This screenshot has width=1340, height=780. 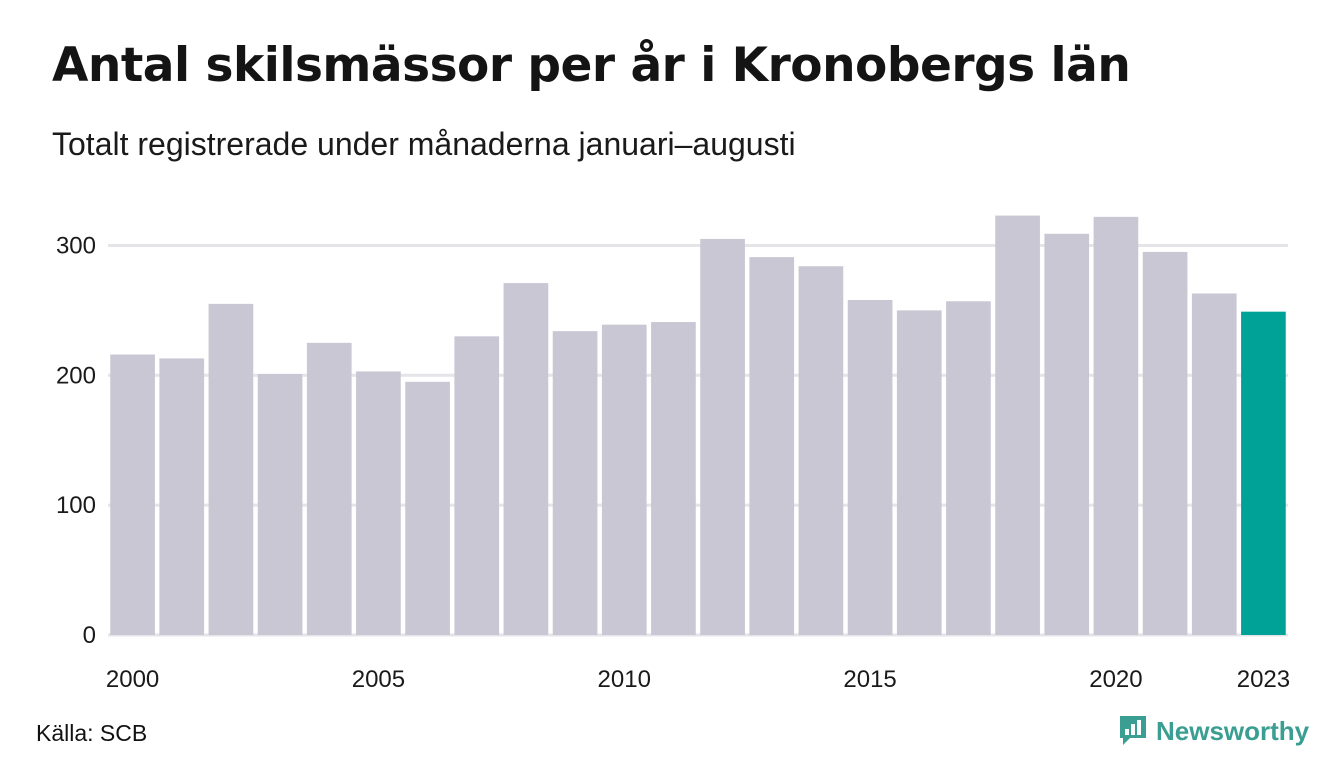 I want to click on newsworthy-logo-icon, so click(x=1133, y=730).